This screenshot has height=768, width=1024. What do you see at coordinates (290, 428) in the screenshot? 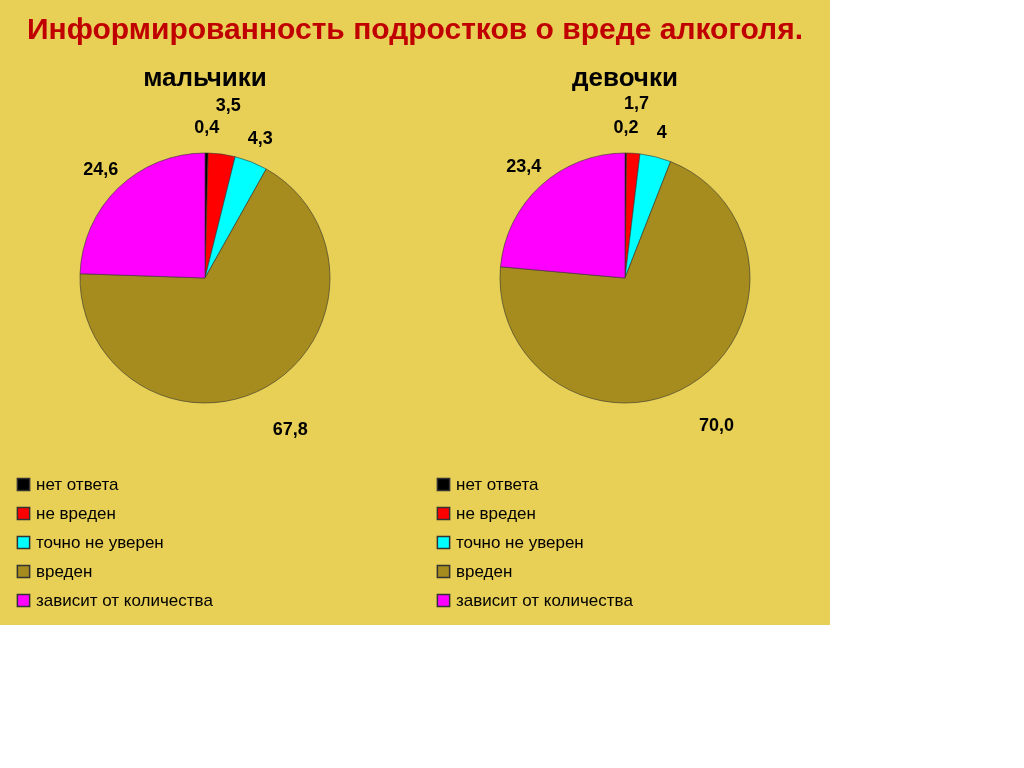
I see `data-label: 67,8` at bounding box center [290, 428].